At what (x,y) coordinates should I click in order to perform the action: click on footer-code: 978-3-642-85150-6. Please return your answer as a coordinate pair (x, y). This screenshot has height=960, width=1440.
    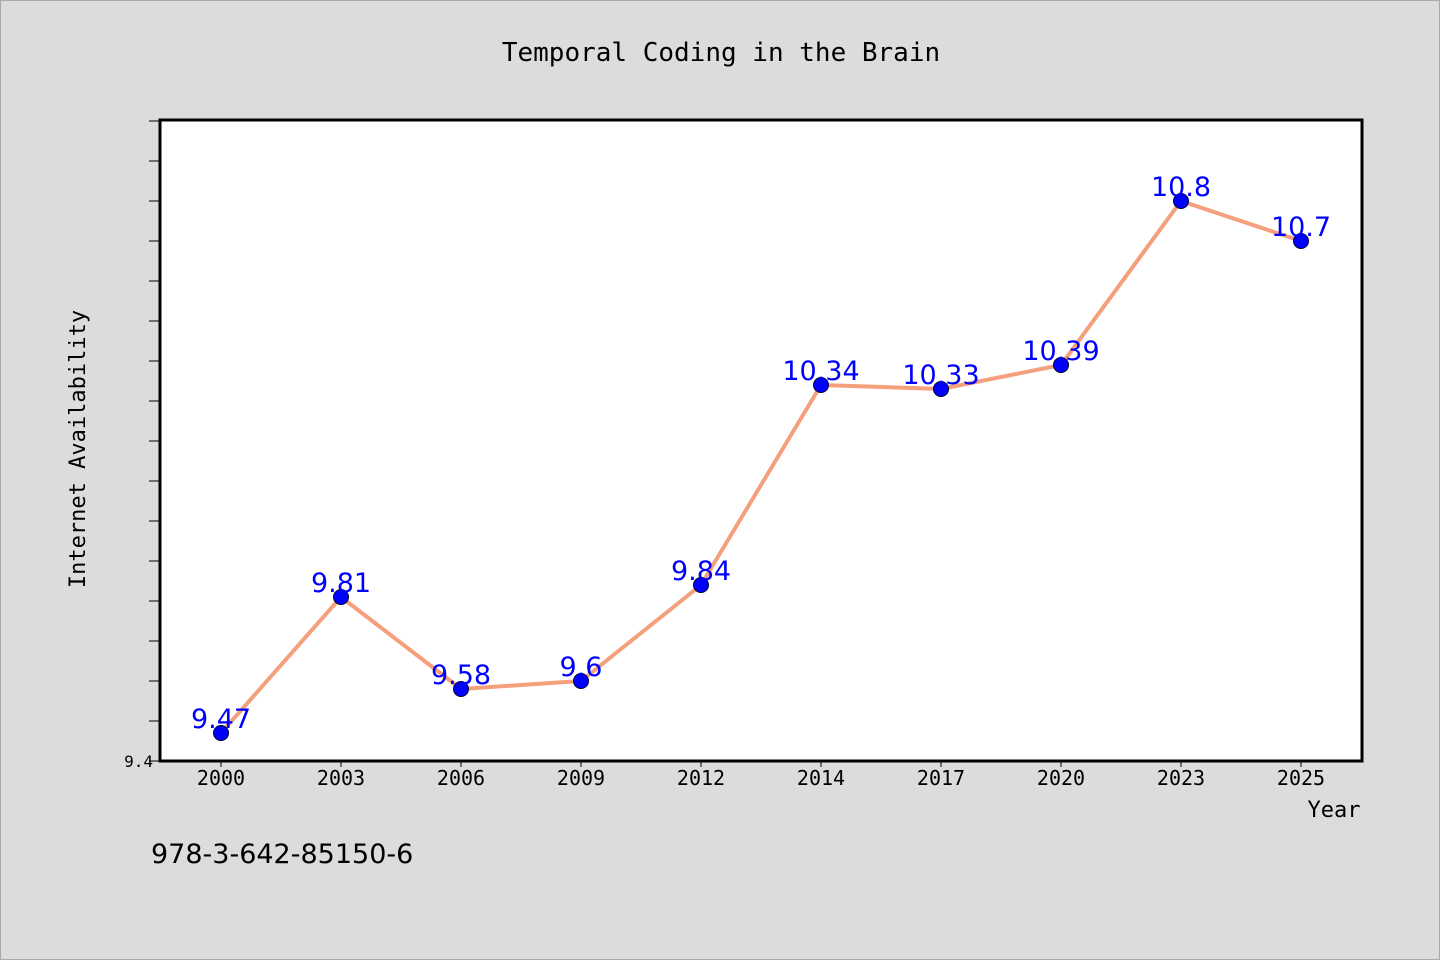
    Looking at the image, I should click on (282, 854).